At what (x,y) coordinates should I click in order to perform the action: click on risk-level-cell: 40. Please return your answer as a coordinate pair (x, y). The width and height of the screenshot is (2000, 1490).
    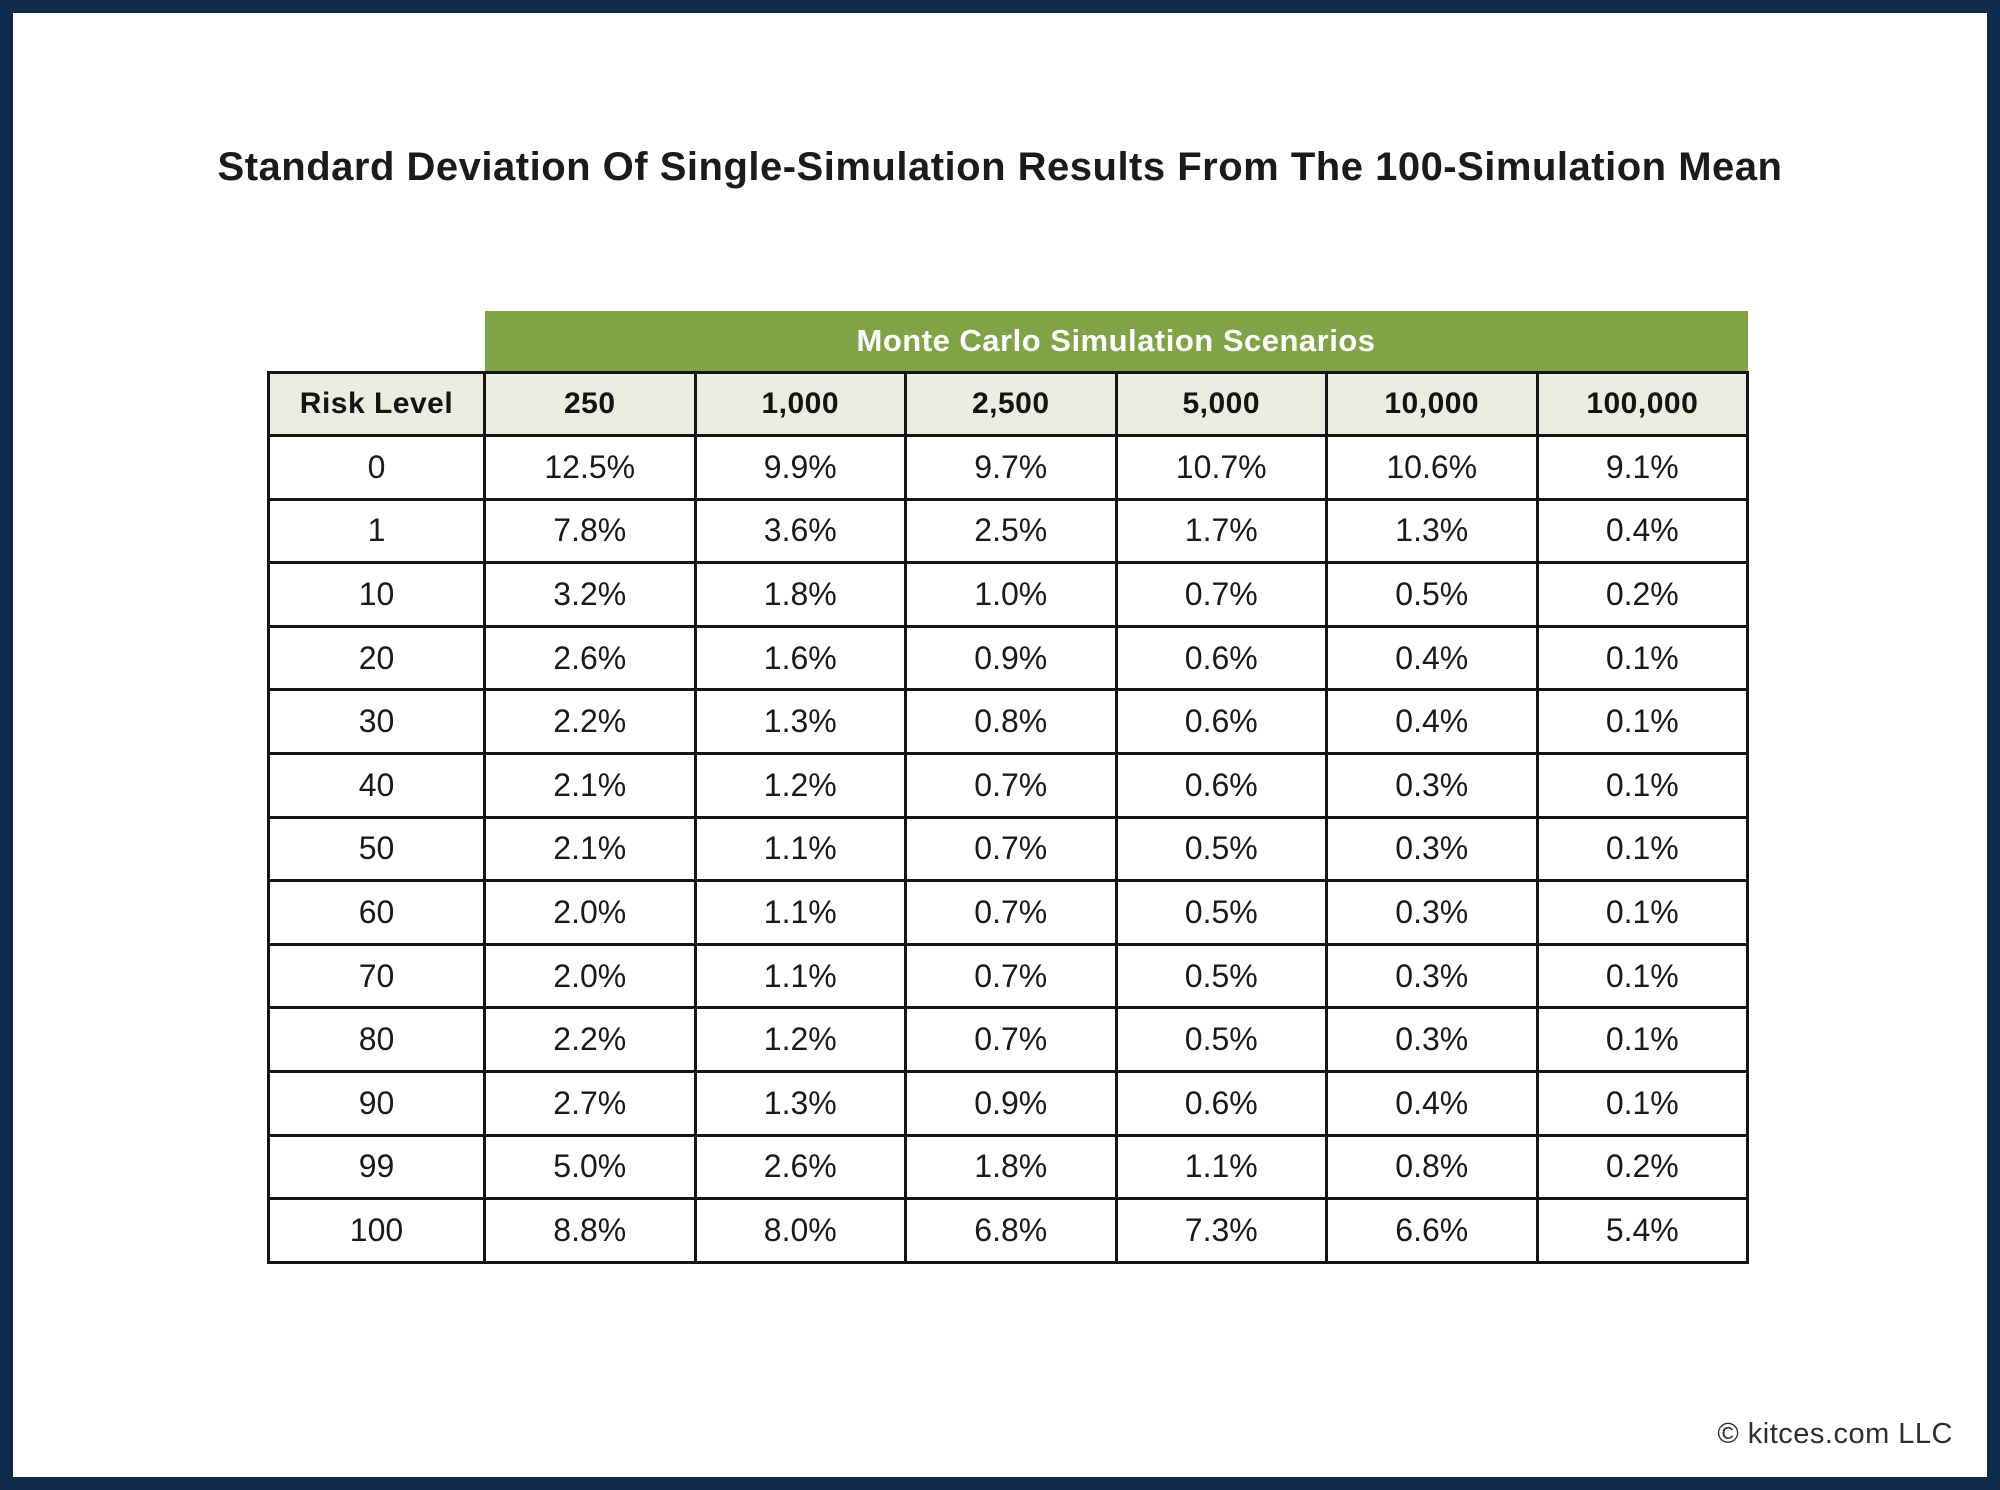
    Looking at the image, I should click on (376, 785).